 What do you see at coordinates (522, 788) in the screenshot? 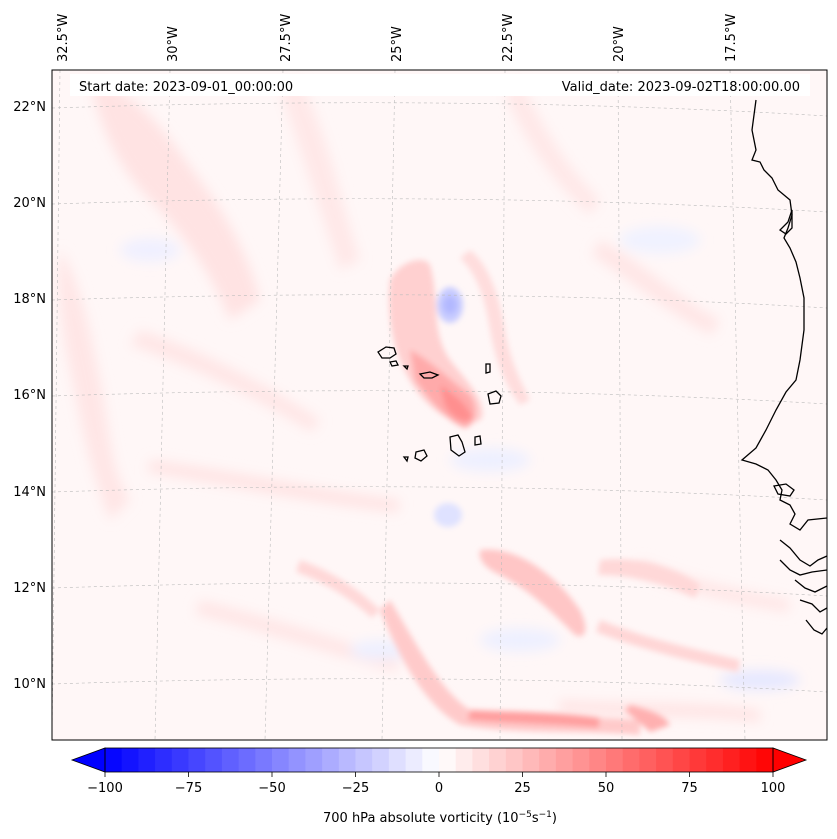
I see `colorbar-tick-label: 25` at bounding box center [522, 788].